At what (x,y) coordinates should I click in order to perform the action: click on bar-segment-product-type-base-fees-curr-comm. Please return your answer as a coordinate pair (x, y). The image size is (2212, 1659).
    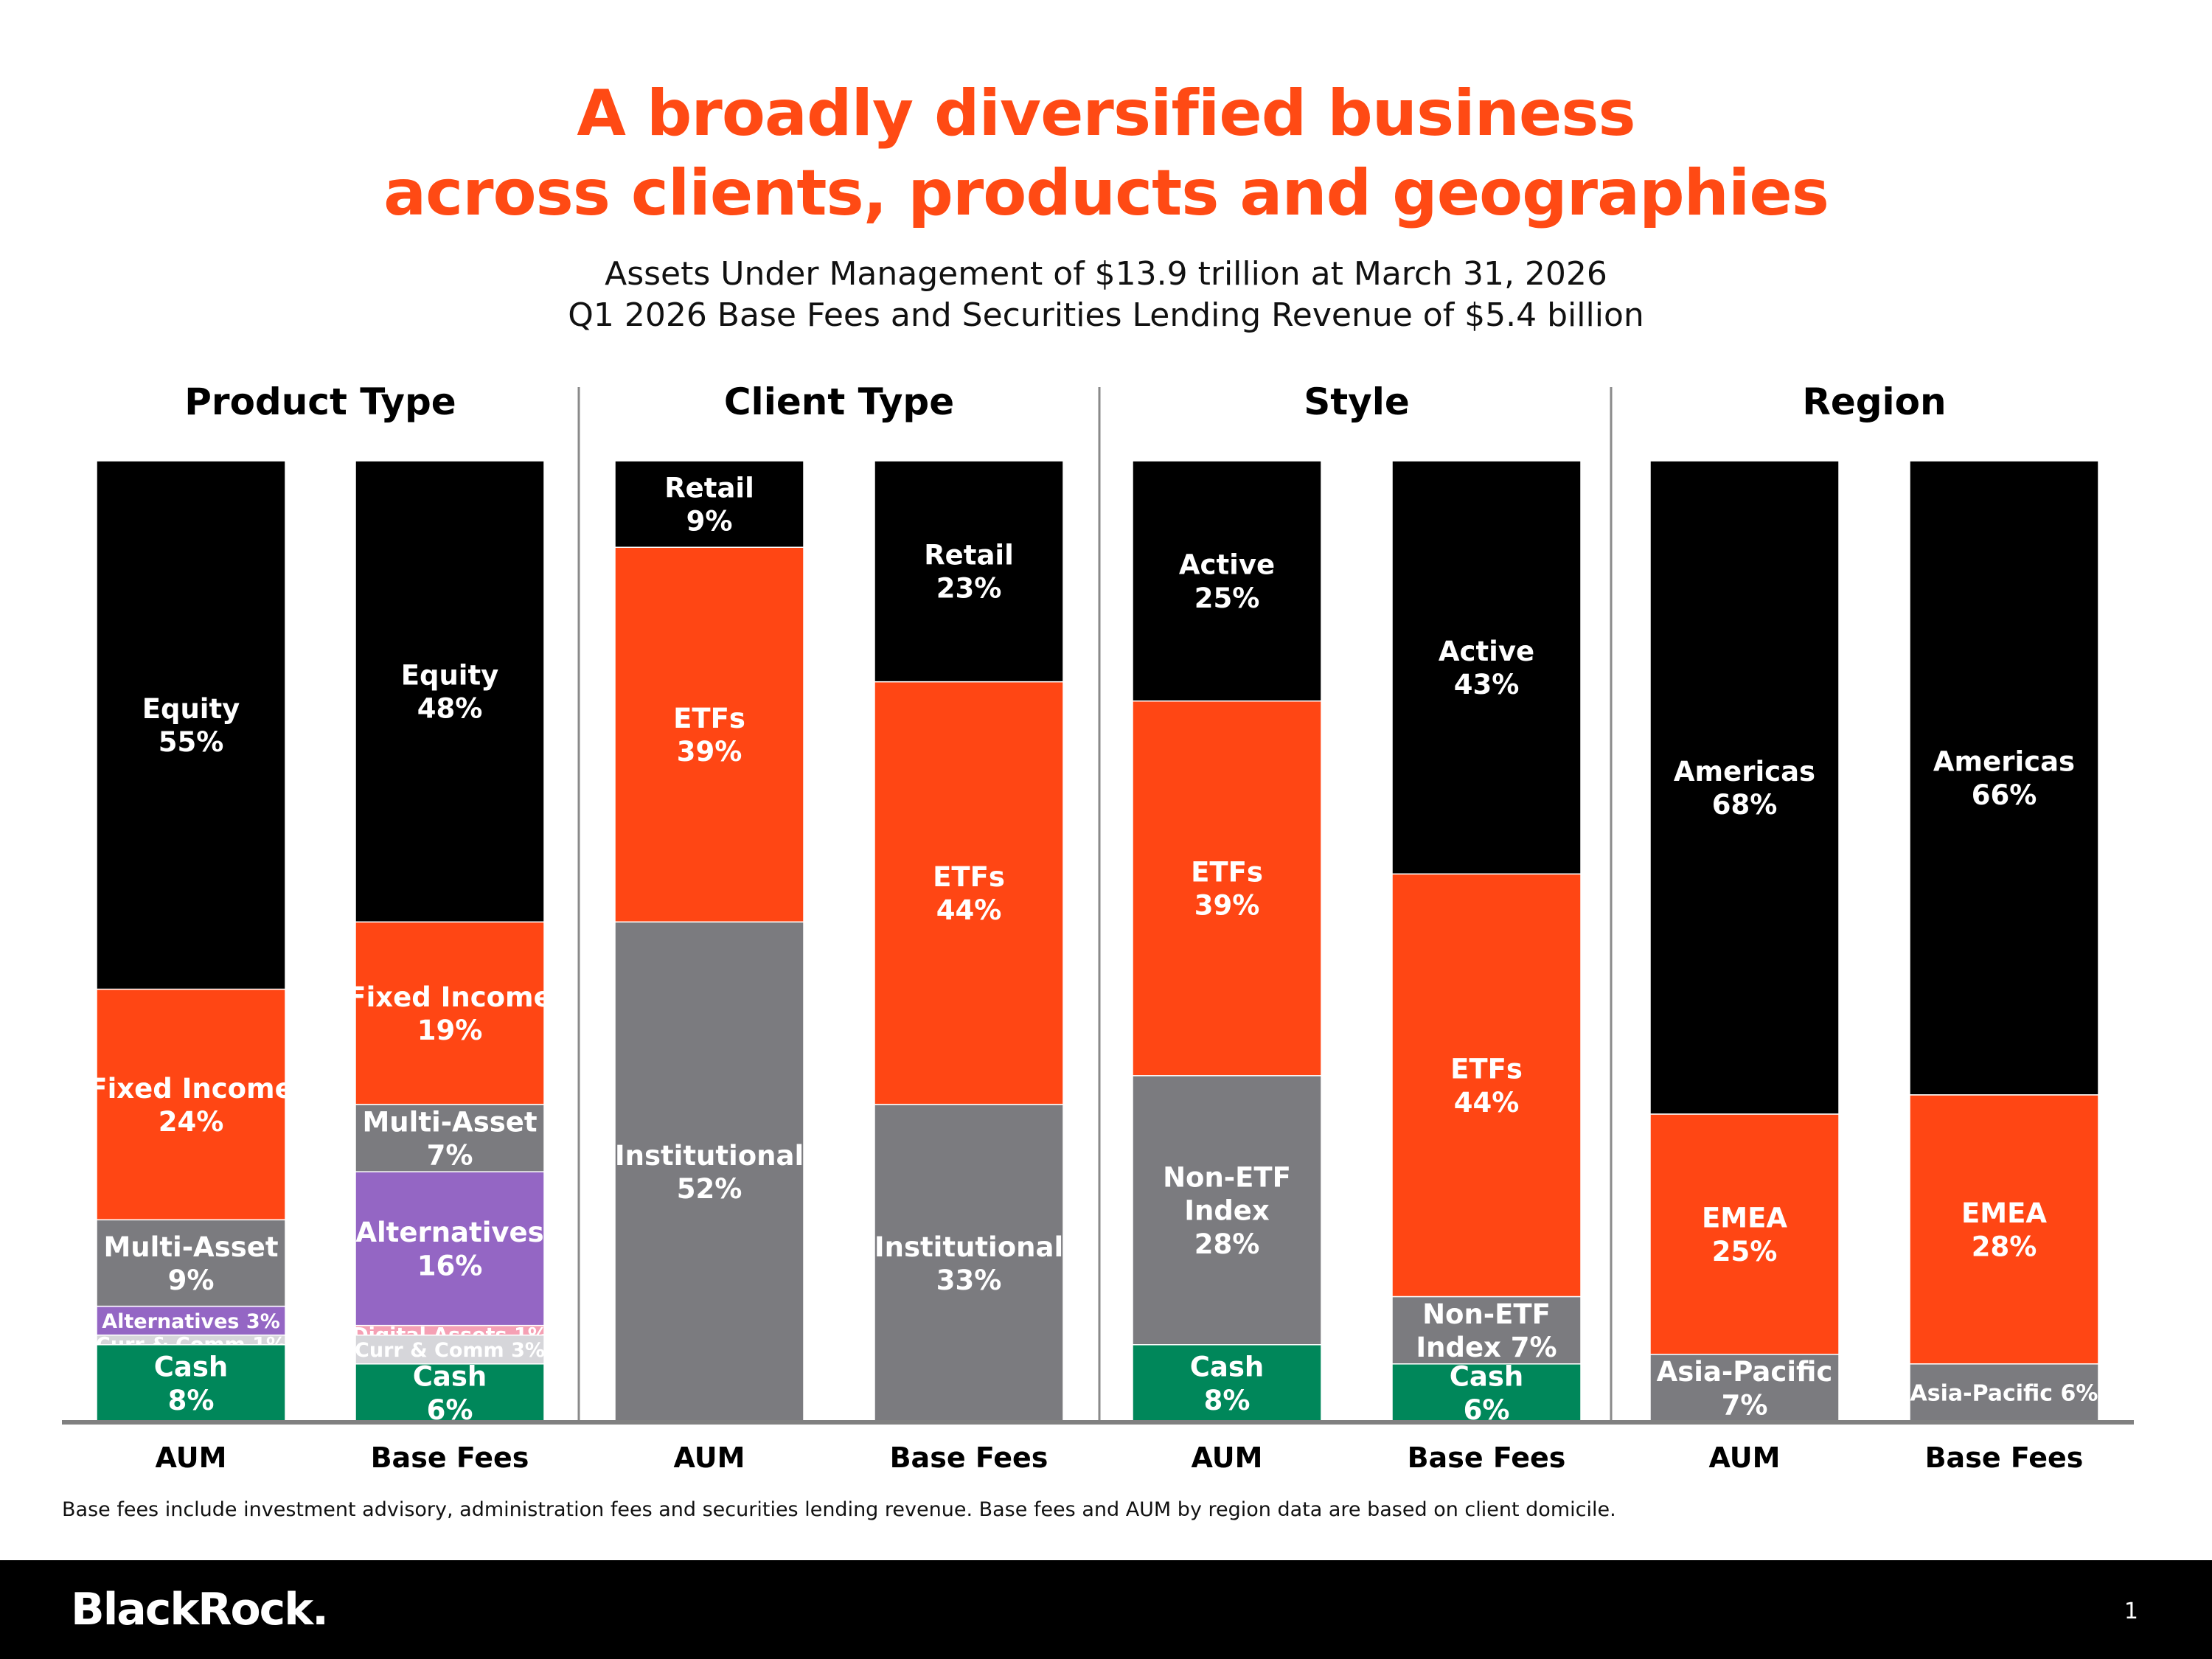
    Looking at the image, I should click on (450, 1349).